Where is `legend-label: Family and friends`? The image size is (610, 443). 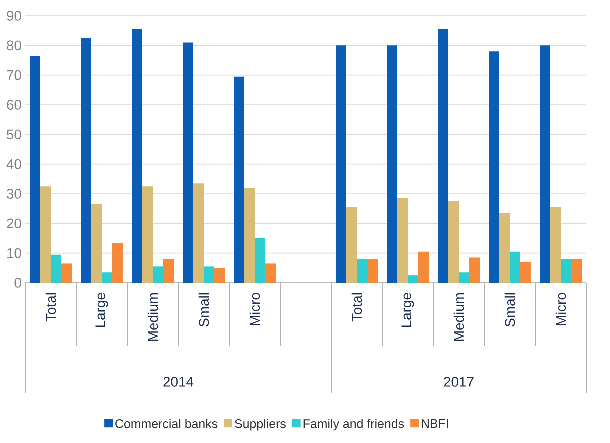
legend-label: Family and friends is located at coordinates (354, 425).